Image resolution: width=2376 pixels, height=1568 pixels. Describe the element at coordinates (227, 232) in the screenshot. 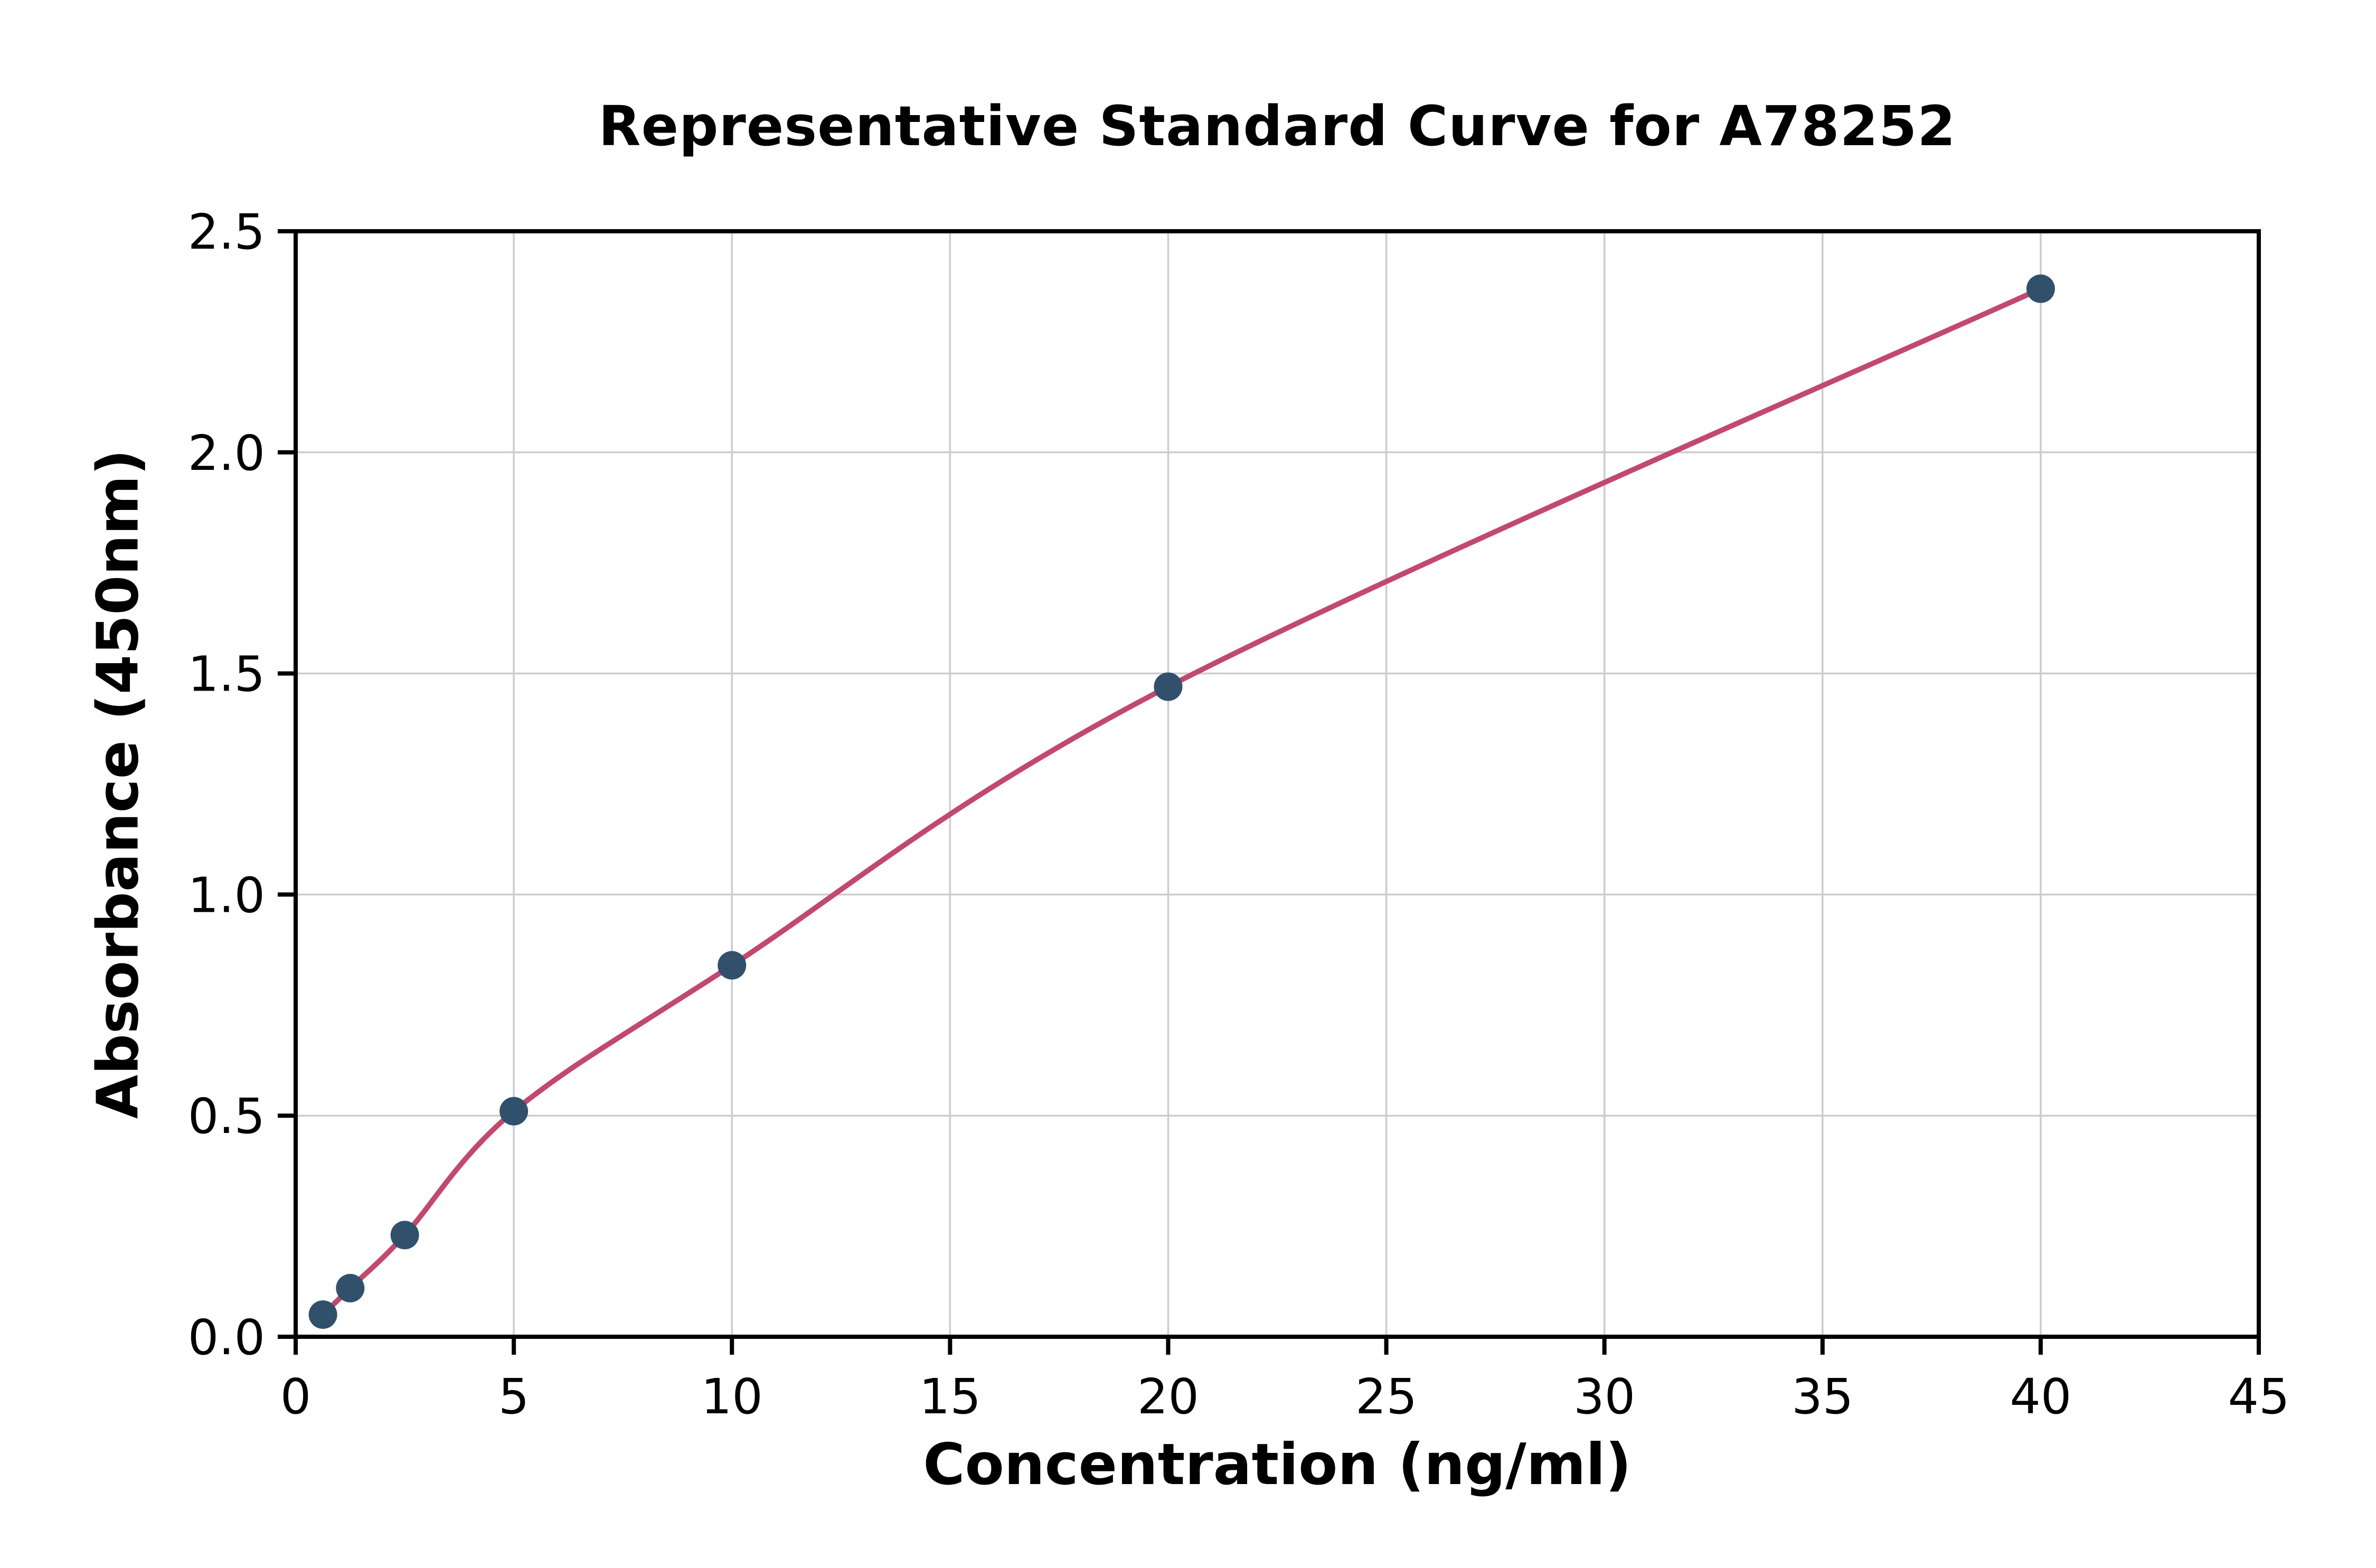

I see `y-tick-label: 2.5` at that location.